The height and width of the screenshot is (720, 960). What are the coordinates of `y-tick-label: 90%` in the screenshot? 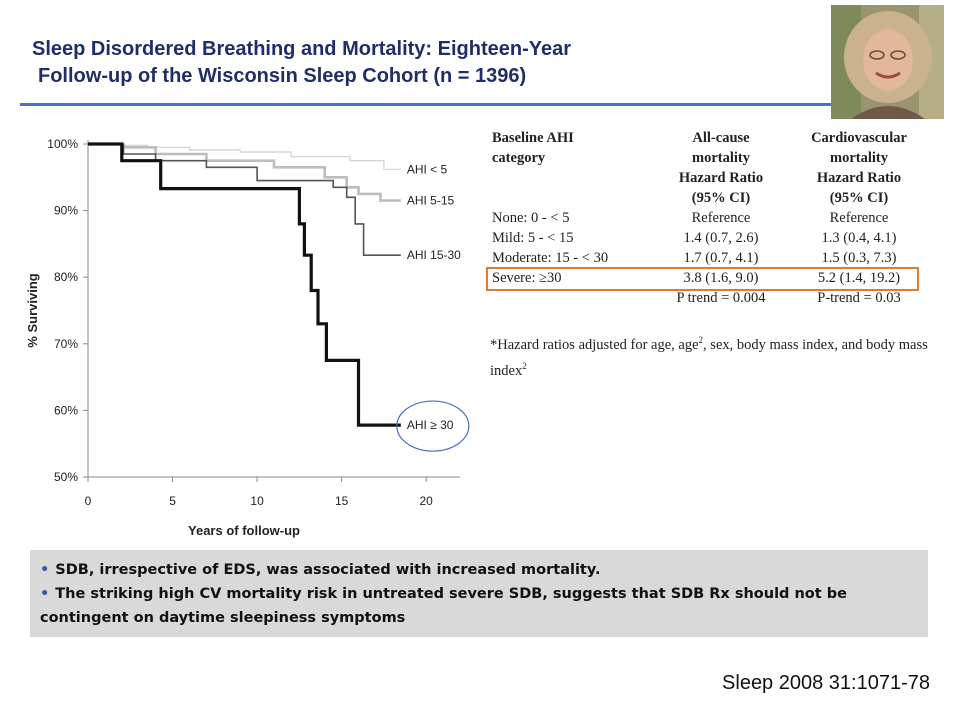 It's located at (66, 211).